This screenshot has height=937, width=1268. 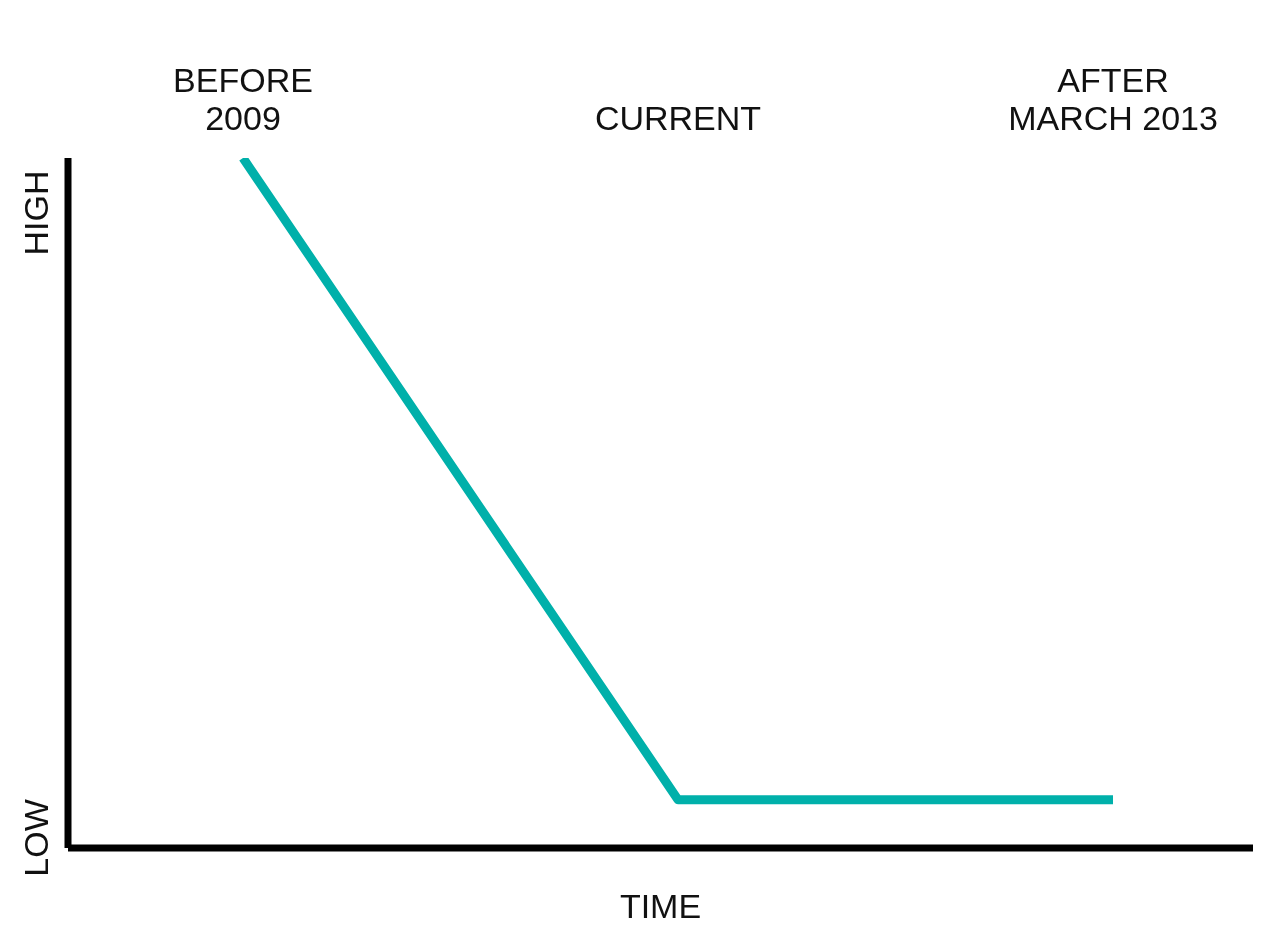 I want to click on x-tick-label: CURRENT, so click(x=678, y=118).